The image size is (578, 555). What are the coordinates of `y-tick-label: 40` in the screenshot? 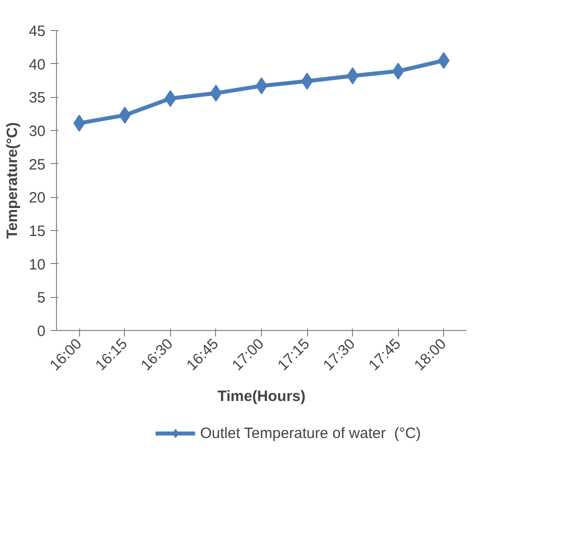 It's located at (37, 65).